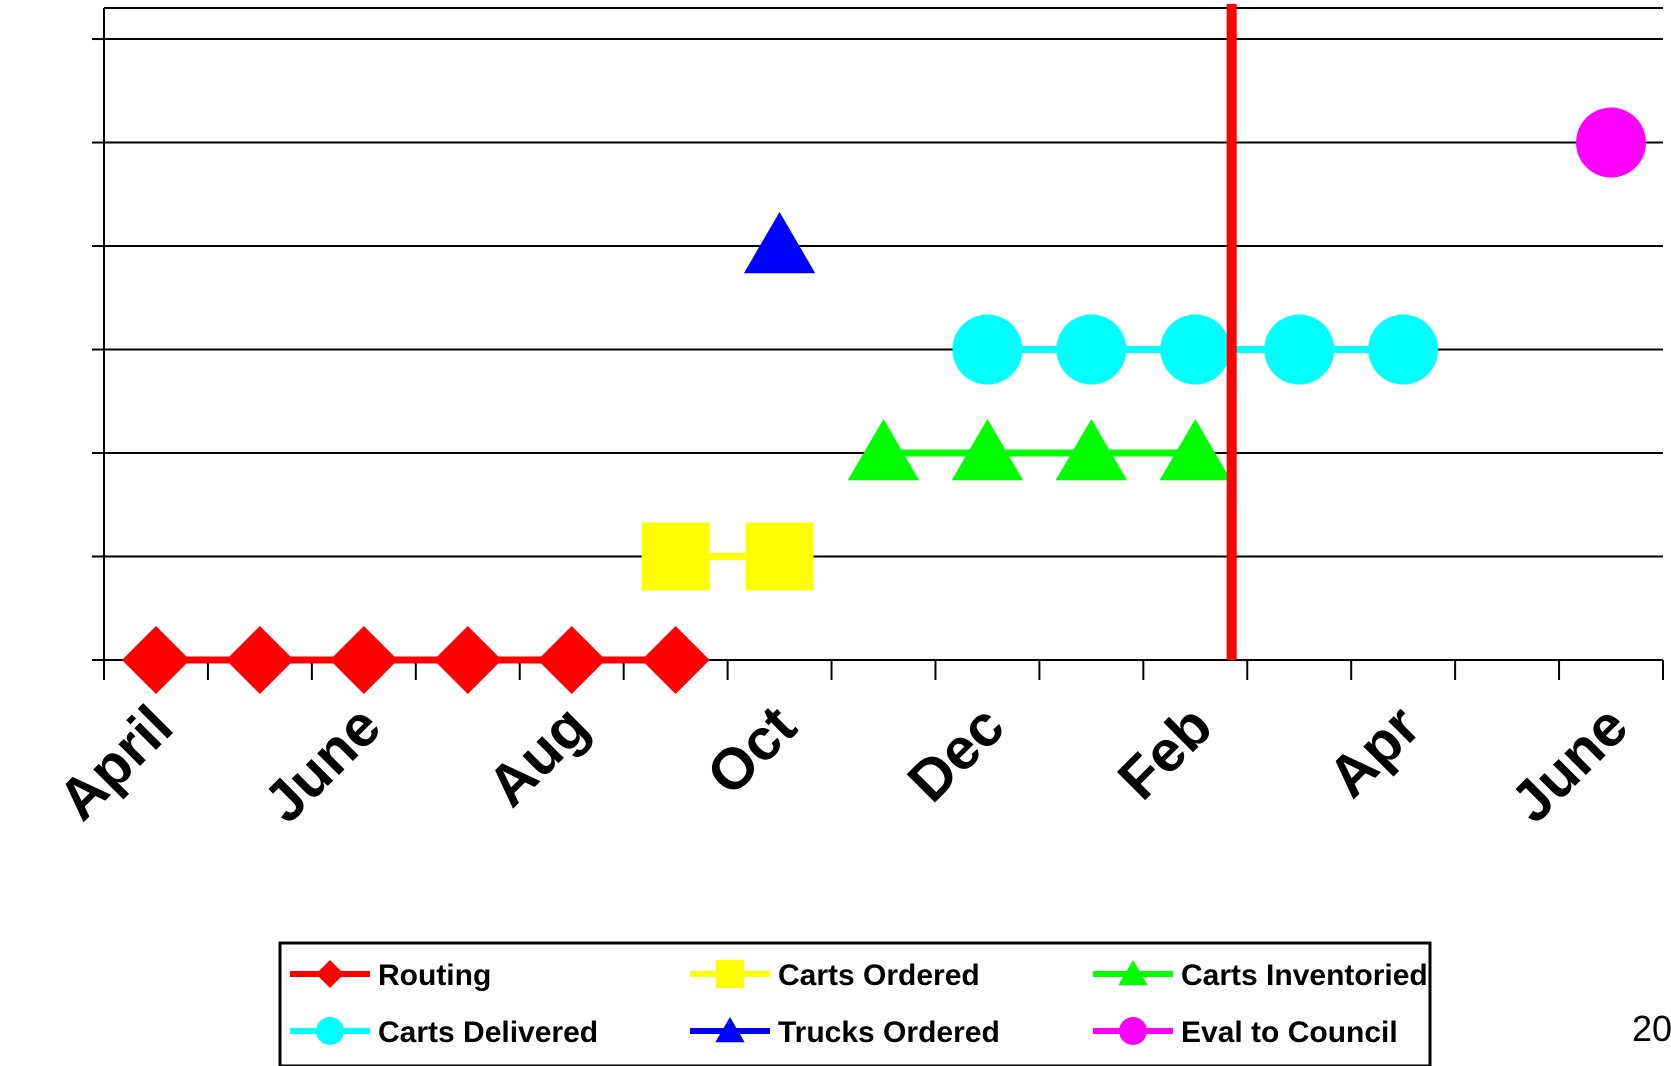  What do you see at coordinates (1304, 975) in the screenshot?
I see `legend-label: Carts Inventoried` at bounding box center [1304, 975].